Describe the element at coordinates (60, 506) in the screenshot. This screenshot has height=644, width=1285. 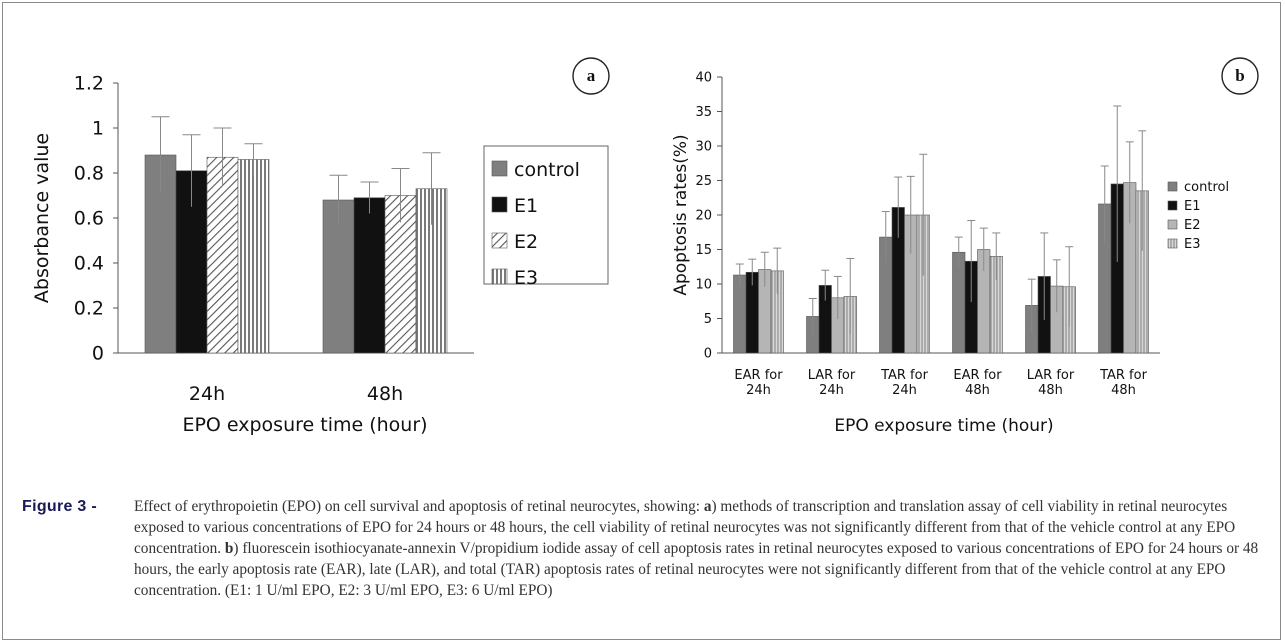
I see `figure-label: Figure 3 -` at that location.